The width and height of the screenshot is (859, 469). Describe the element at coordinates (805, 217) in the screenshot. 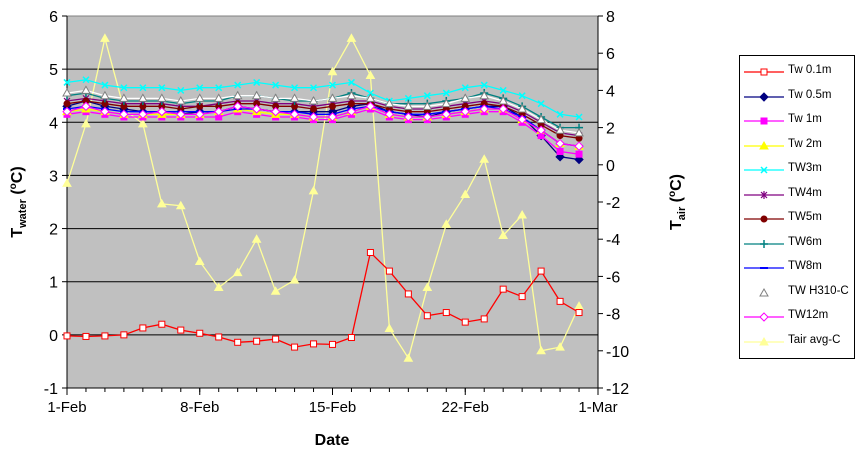

I see `legend-label: TW5m` at that location.